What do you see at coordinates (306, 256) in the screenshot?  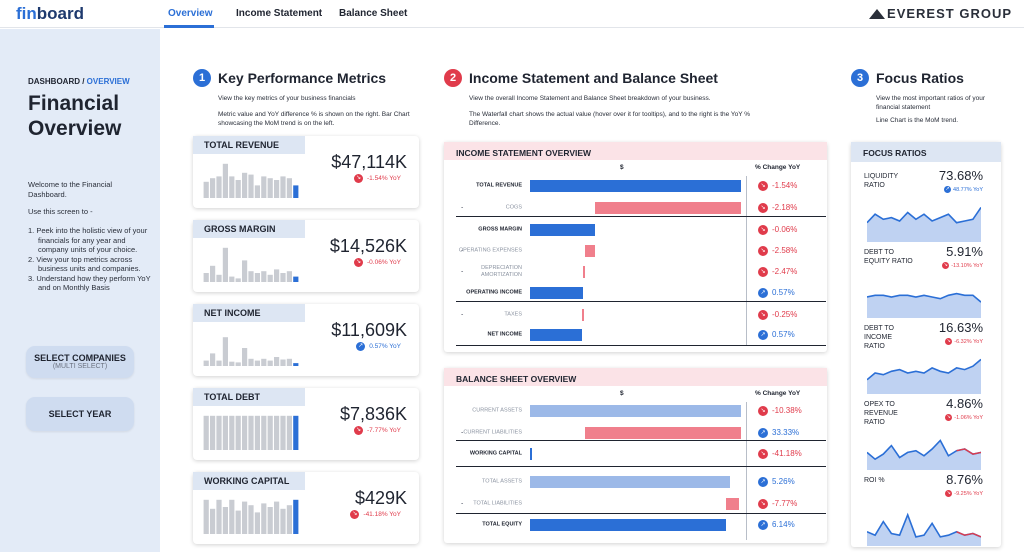 I see `kpi-card: GROSS MARGIN $14,526K ↘ -0.06% YoY` at bounding box center [306, 256].